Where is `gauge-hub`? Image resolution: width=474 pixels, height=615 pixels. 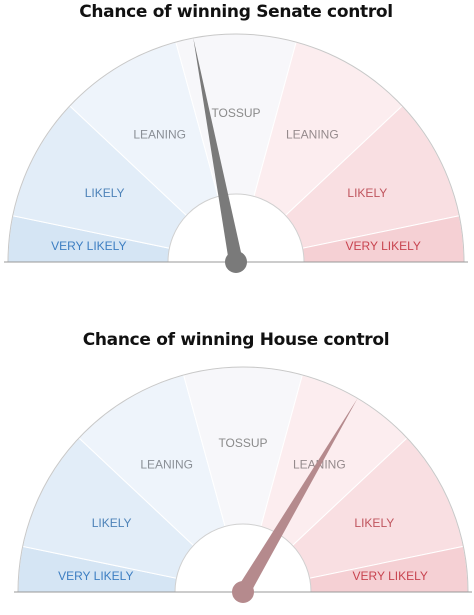
gauge-hub is located at coordinates (236, 228).